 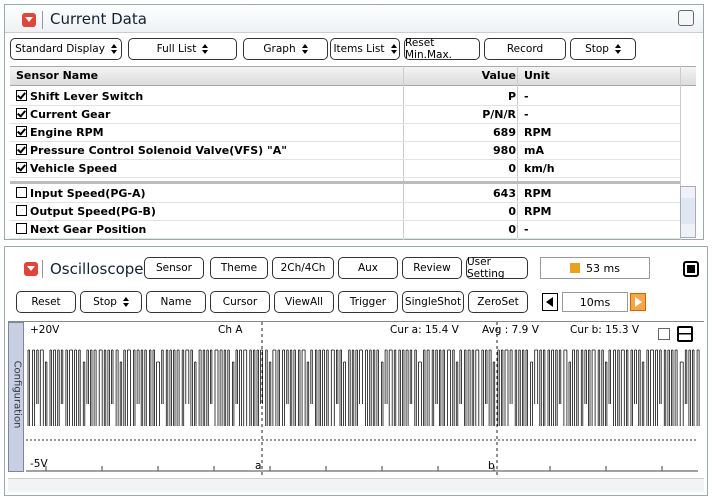 I want to click on sensor-unit: km/h, so click(x=539, y=168).